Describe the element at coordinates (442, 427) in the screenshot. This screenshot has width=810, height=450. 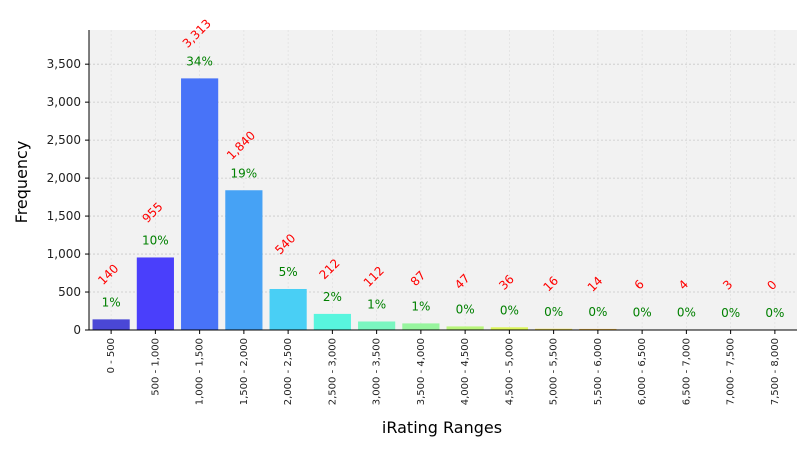
I see `x-axis-title: iRating Ranges` at that location.